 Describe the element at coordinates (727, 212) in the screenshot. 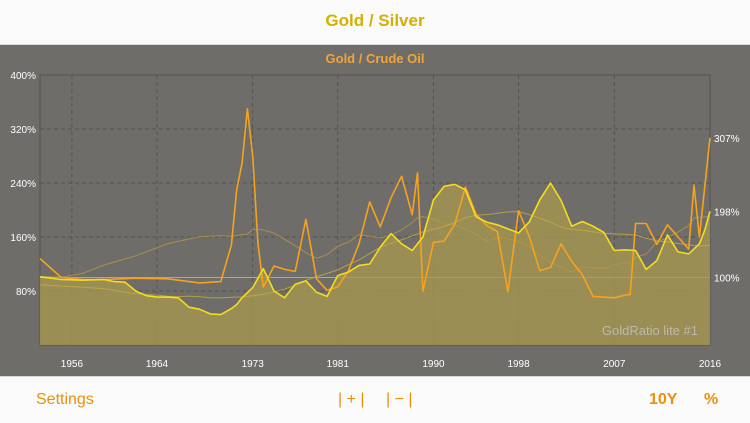

I see `right-value-label: 198%` at that location.